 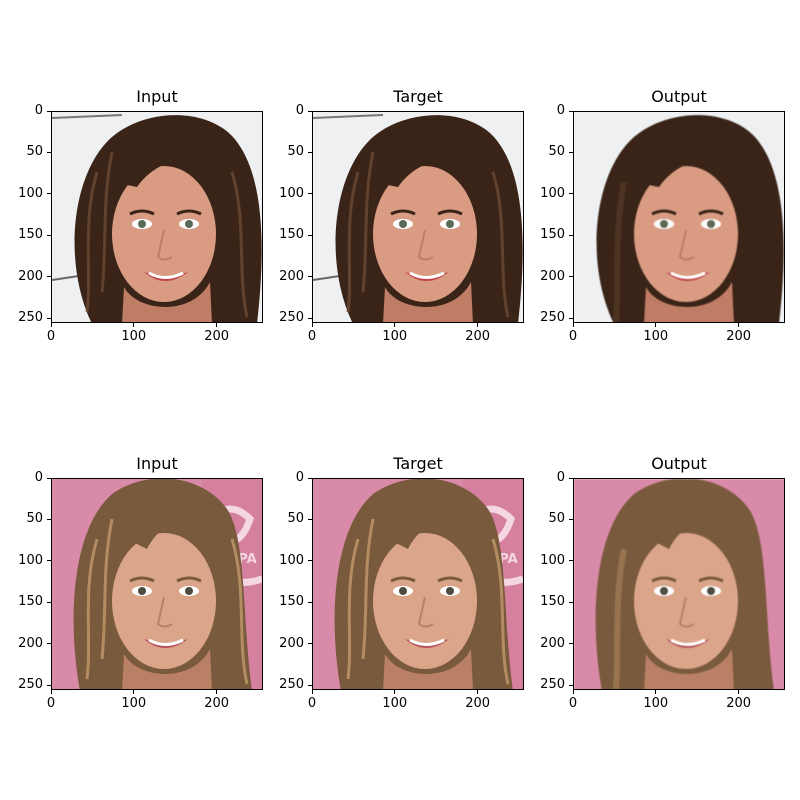 I want to click on image-frame: ESPA, so click(x=418, y=584).